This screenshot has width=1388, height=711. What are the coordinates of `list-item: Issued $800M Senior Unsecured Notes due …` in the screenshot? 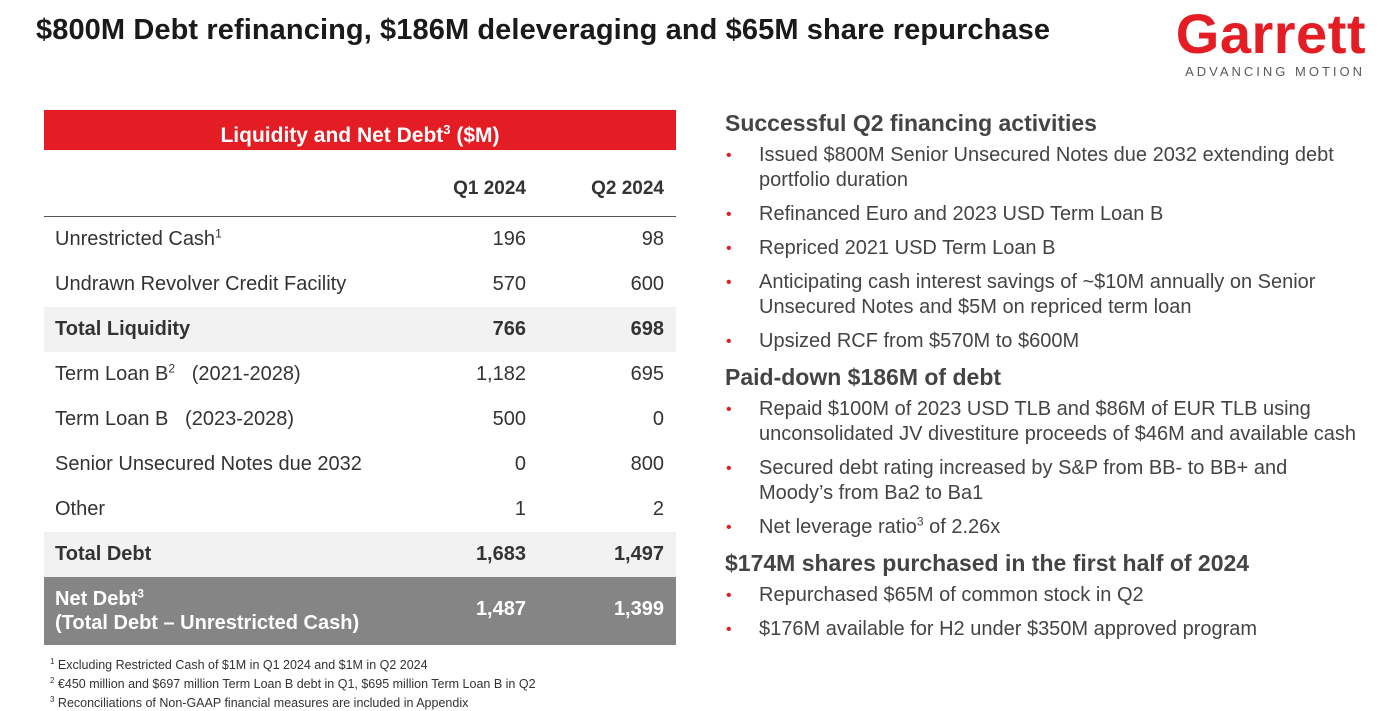 It's located at (1044, 168).